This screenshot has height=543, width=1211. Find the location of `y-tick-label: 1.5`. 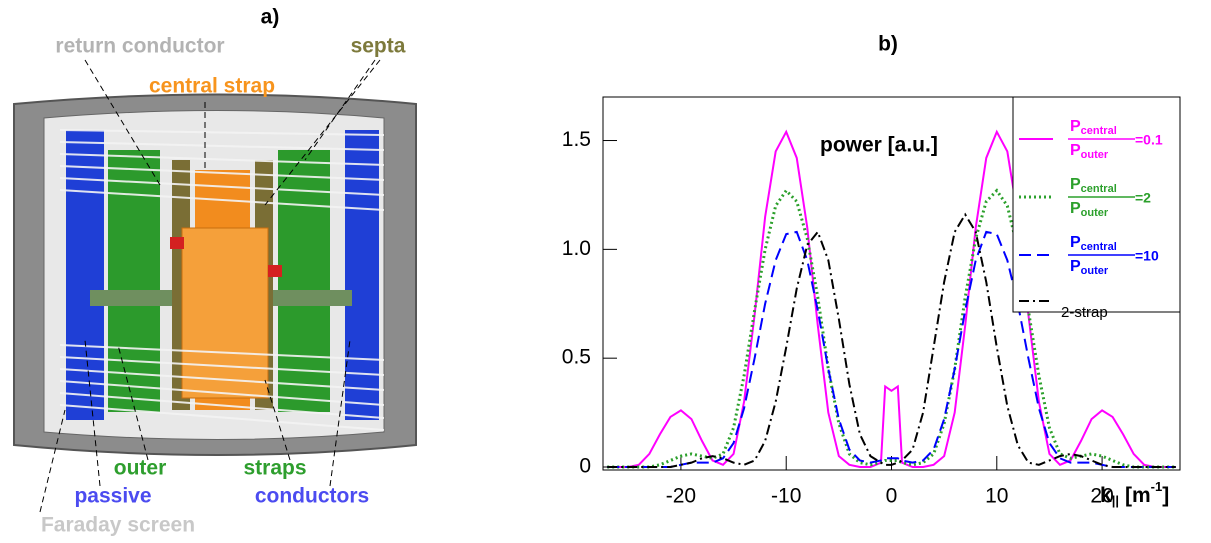

y-tick-label: 1.5 is located at coordinates (576, 139).